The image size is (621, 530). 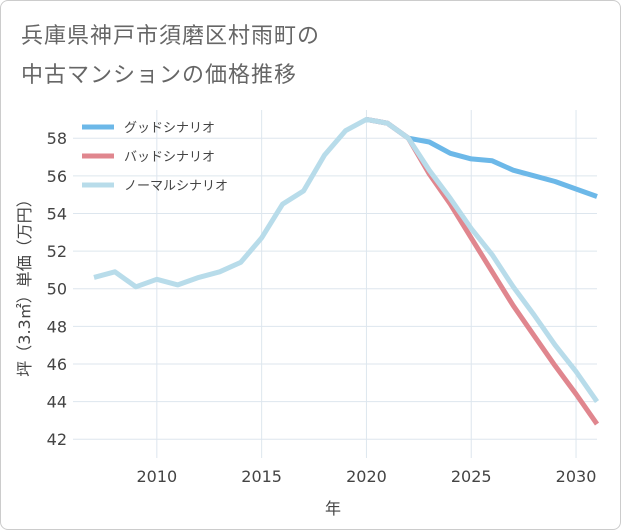 I want to click on x-tick-label: 2010, so click(x=156, y=476).